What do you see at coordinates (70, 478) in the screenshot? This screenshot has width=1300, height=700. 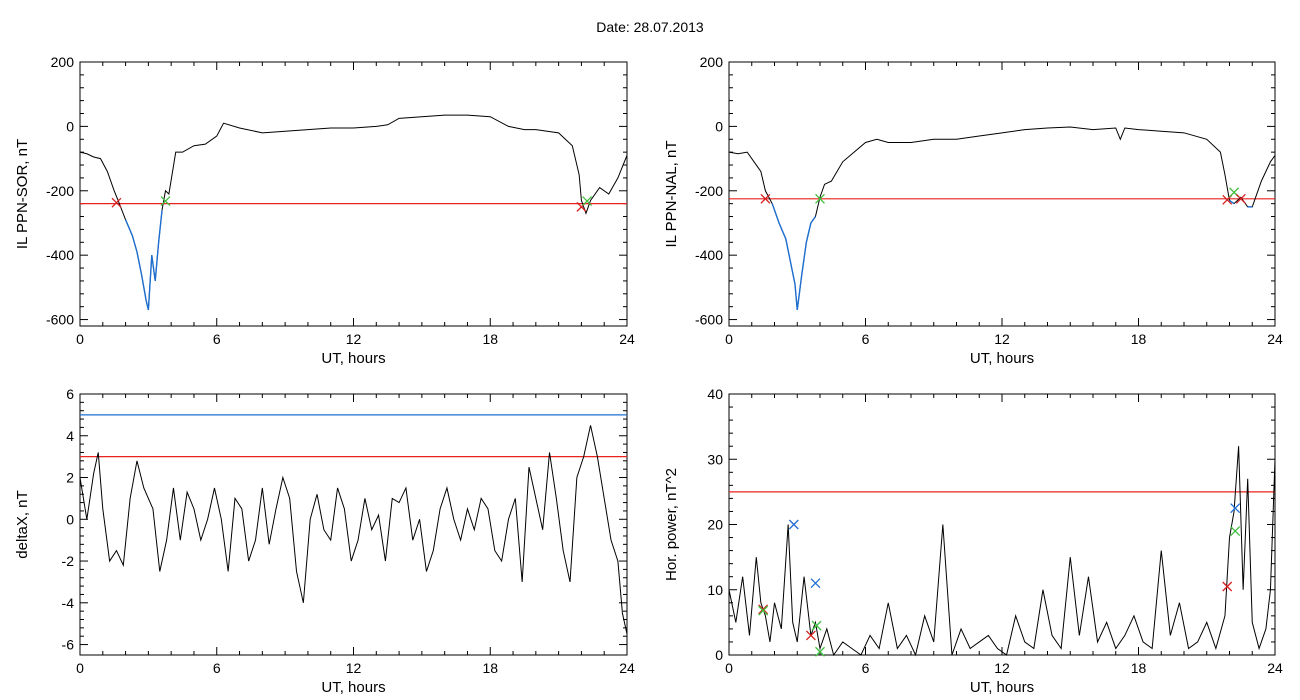 I see `y-tick-label: 2` at bounding box center [70, 478].